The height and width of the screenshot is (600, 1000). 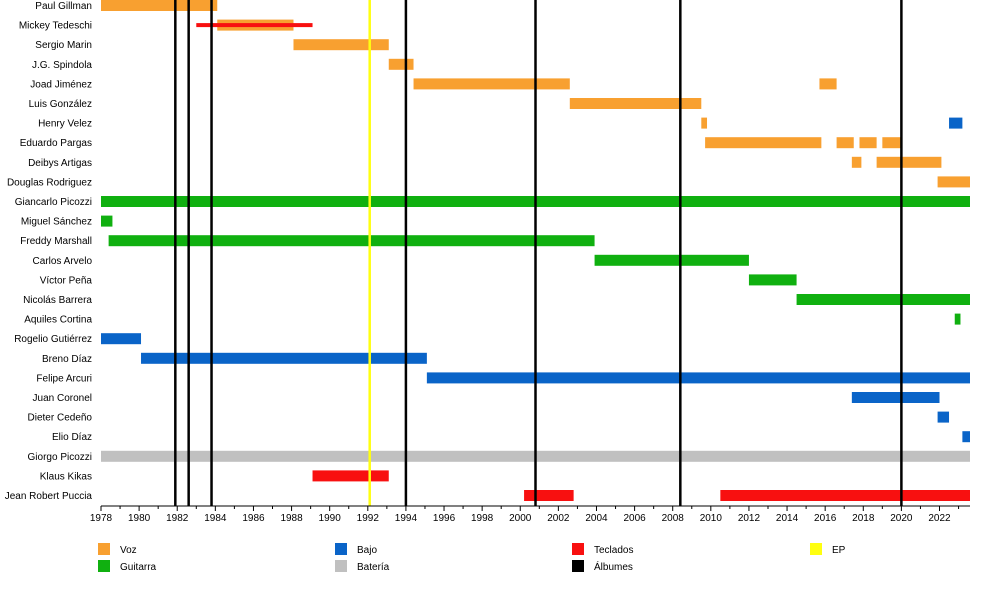 I want to click on legend-label-guitarra: Guitarra, so click(x=138, y=567).